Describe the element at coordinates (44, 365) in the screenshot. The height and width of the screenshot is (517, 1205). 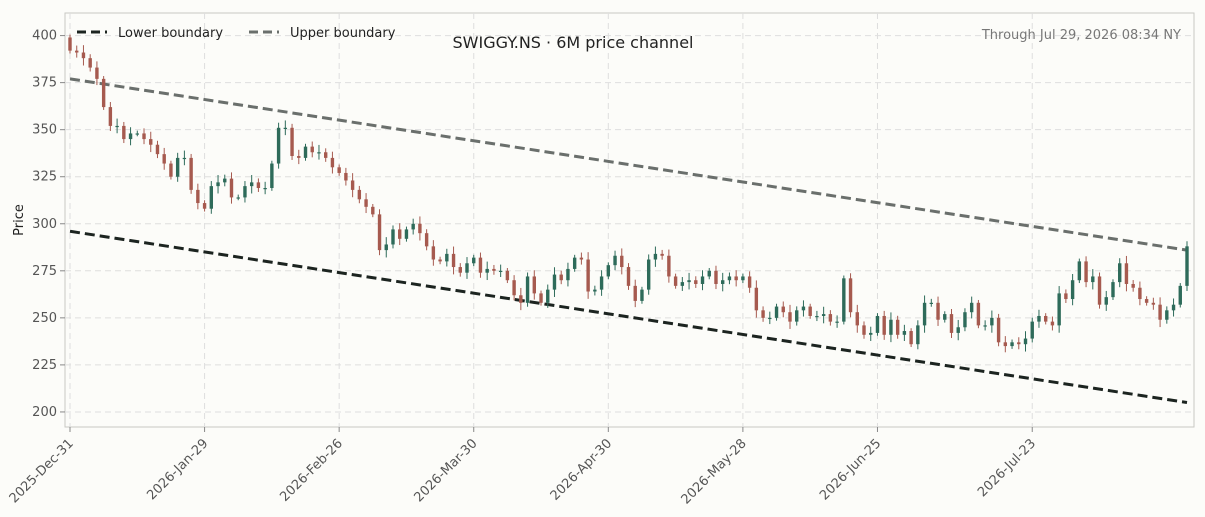
I see `y-tick-label: 225` at that location.